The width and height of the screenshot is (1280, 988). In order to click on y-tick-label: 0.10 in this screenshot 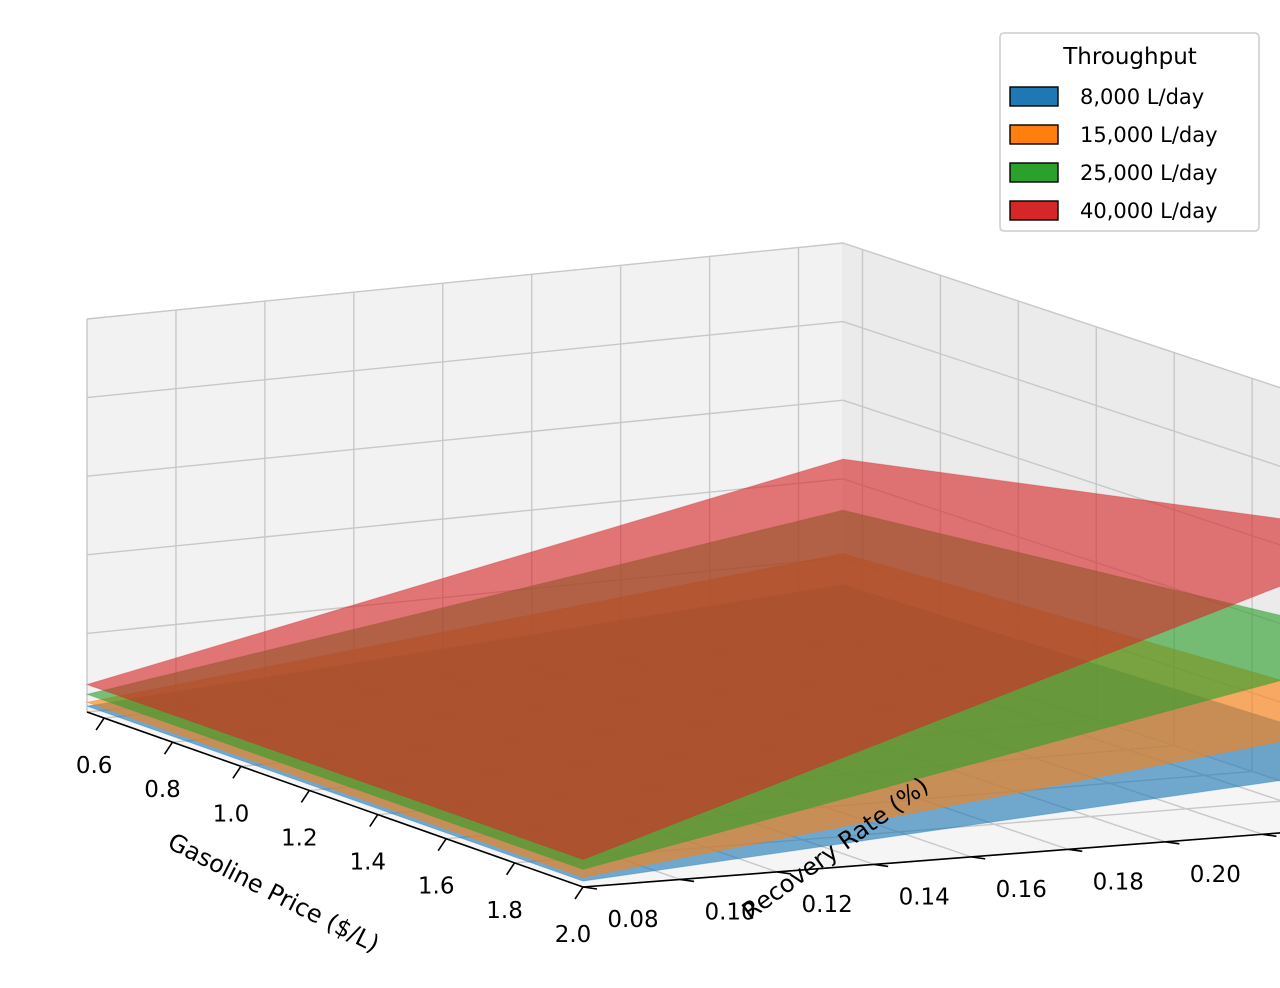, I will do `click(729, 912)`.